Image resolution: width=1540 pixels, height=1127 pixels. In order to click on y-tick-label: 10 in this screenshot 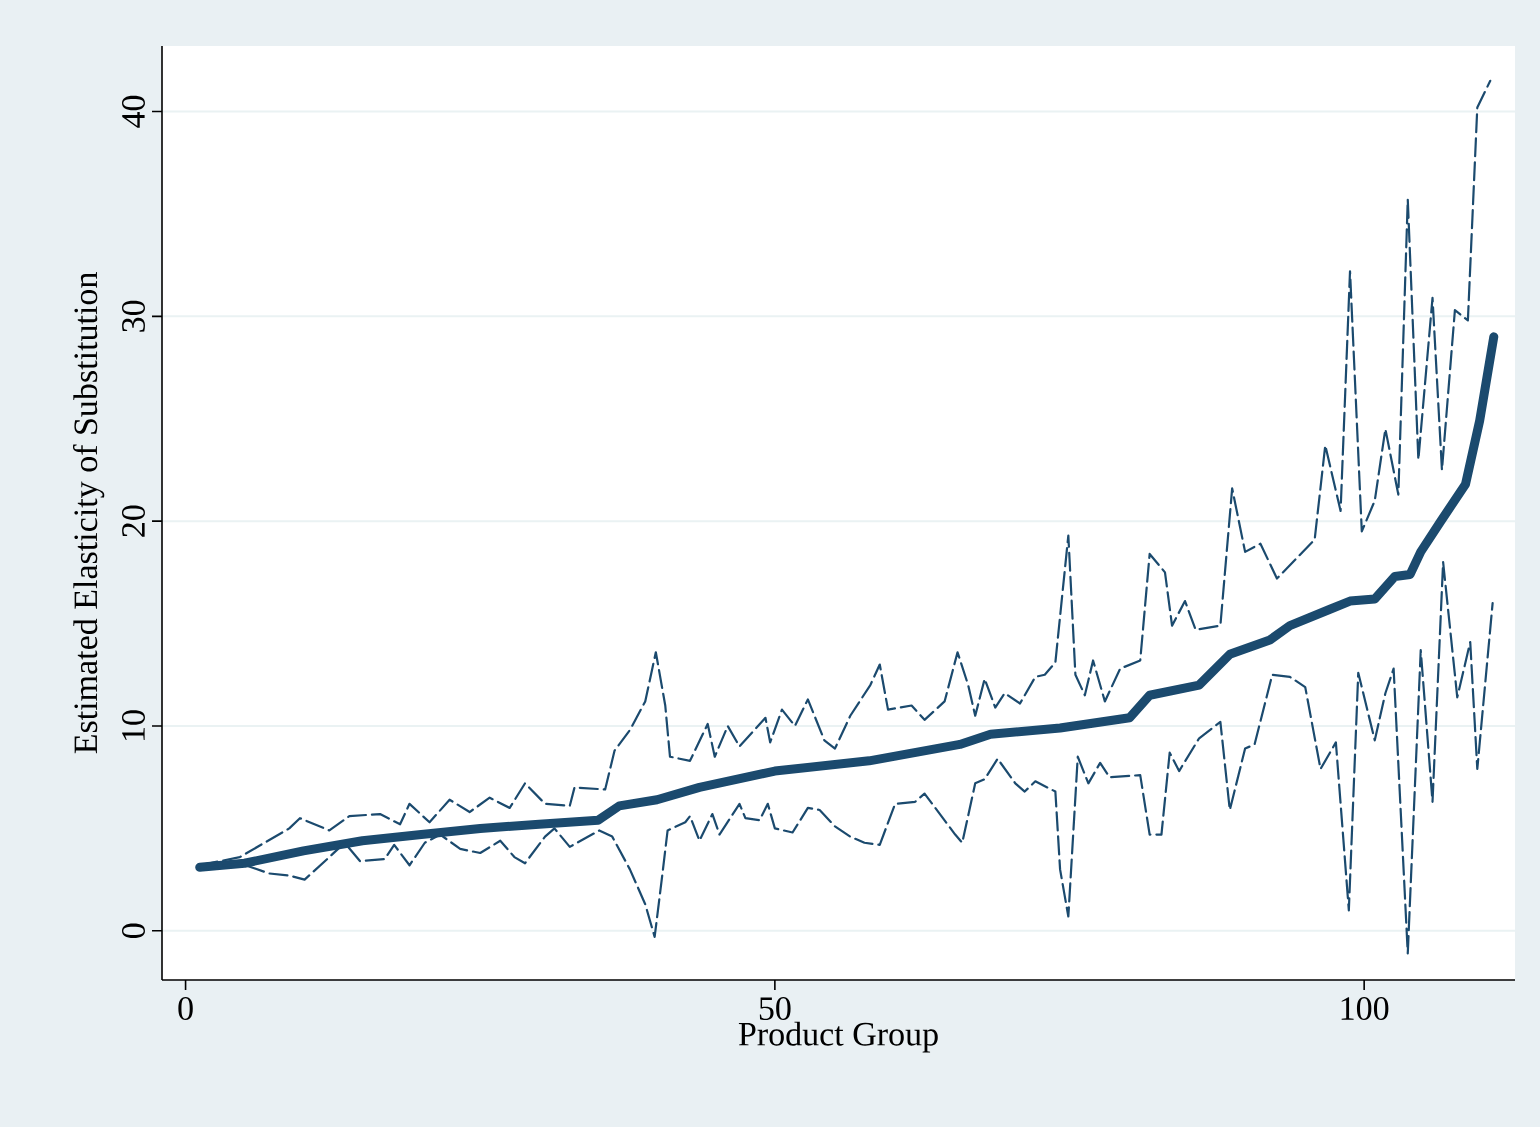, I will do `click(133, 725)`.